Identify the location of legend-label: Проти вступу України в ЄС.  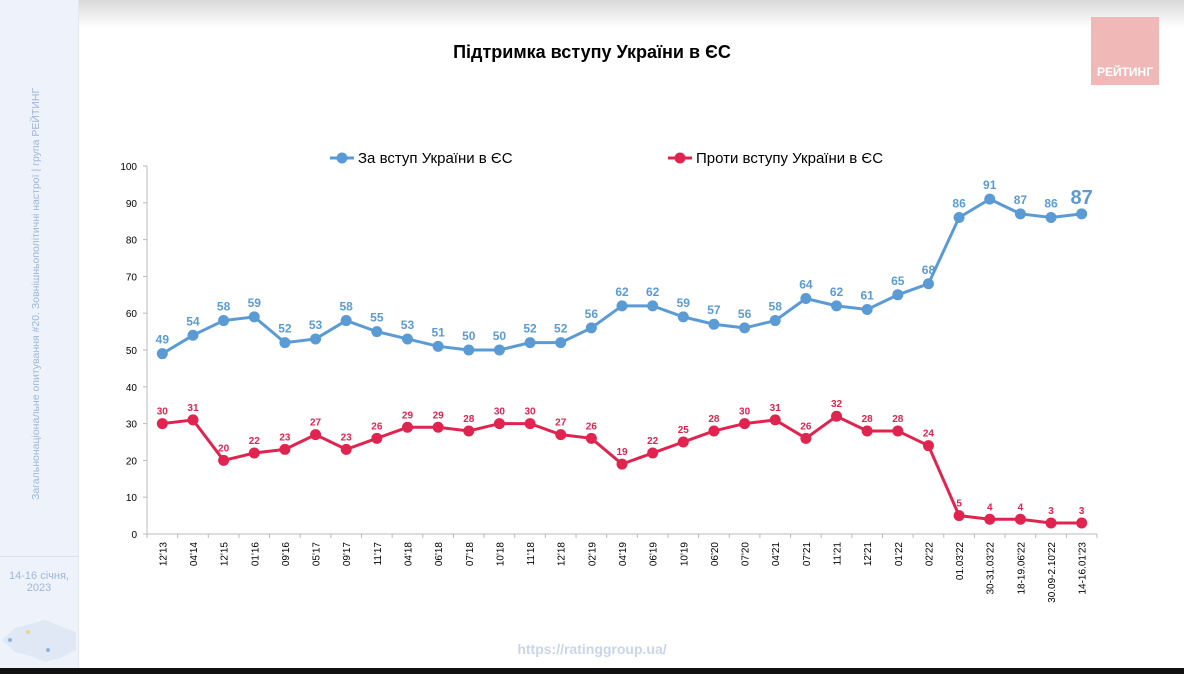
(789, 158).